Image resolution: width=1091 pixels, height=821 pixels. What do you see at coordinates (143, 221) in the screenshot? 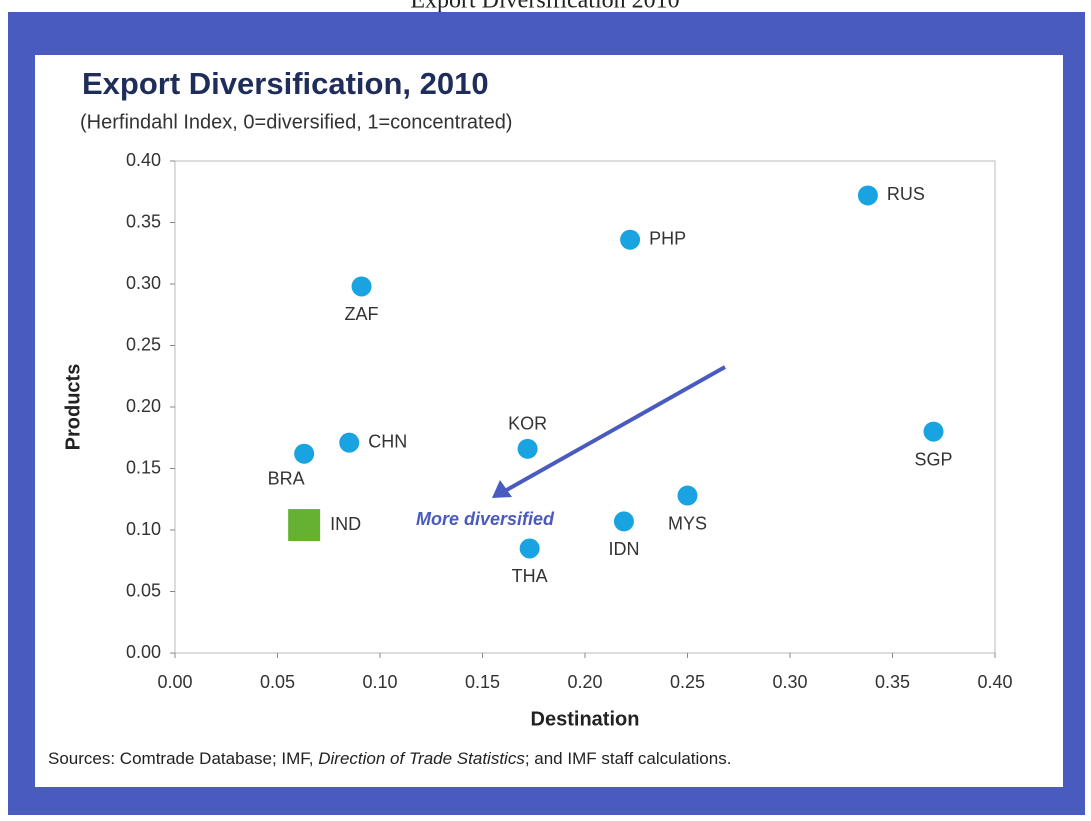
I see `y-tick-label: 0.35` at bounding box center [143, 221].